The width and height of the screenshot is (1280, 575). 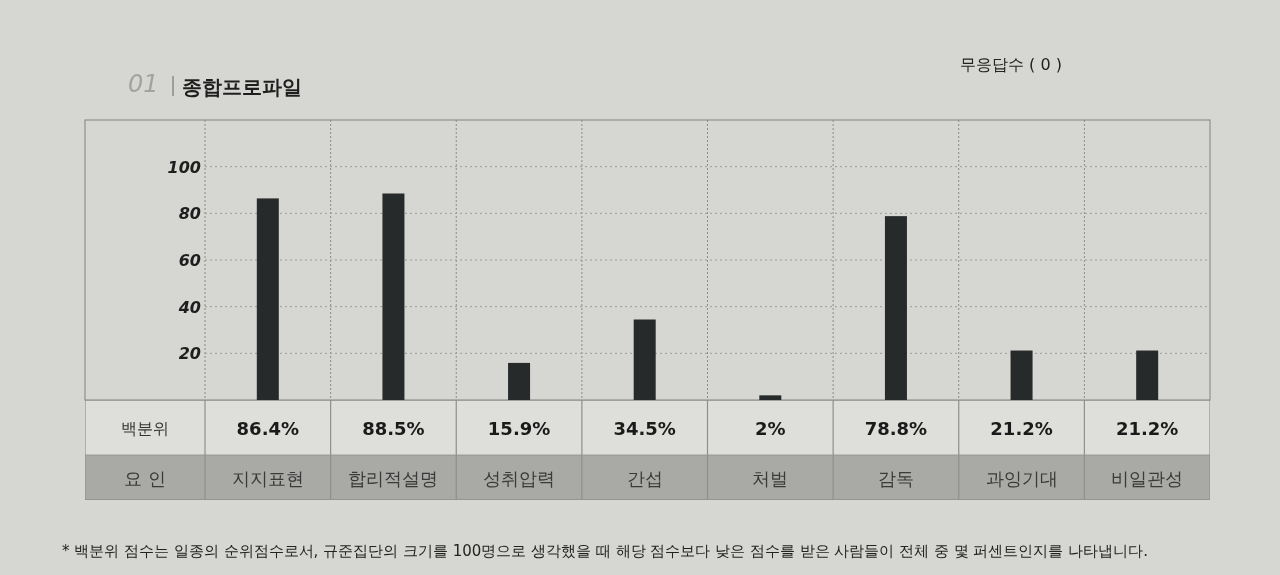 I want to click on x-axis-title: 요 인, so click(x=145, y=478).